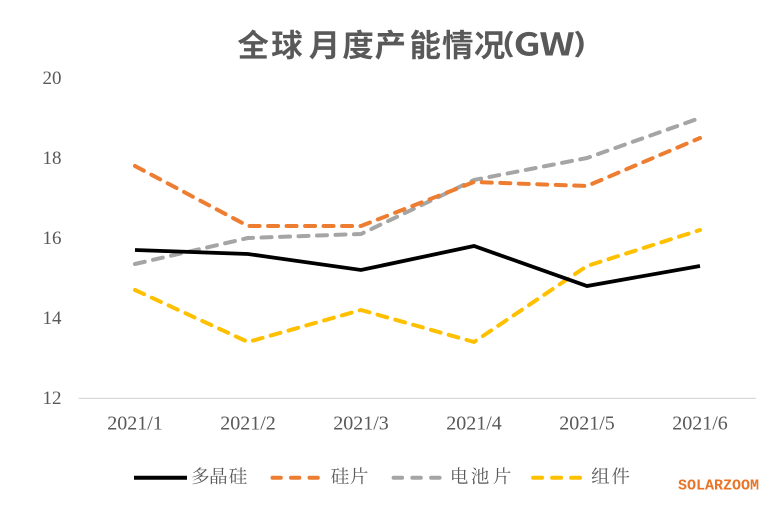 The height and width of the screenshot is (519, 779). What do you see at coordinates (474, 424) in the screenshot?
I see `svg-text: 2021/4` at bounding box center [474, 424].